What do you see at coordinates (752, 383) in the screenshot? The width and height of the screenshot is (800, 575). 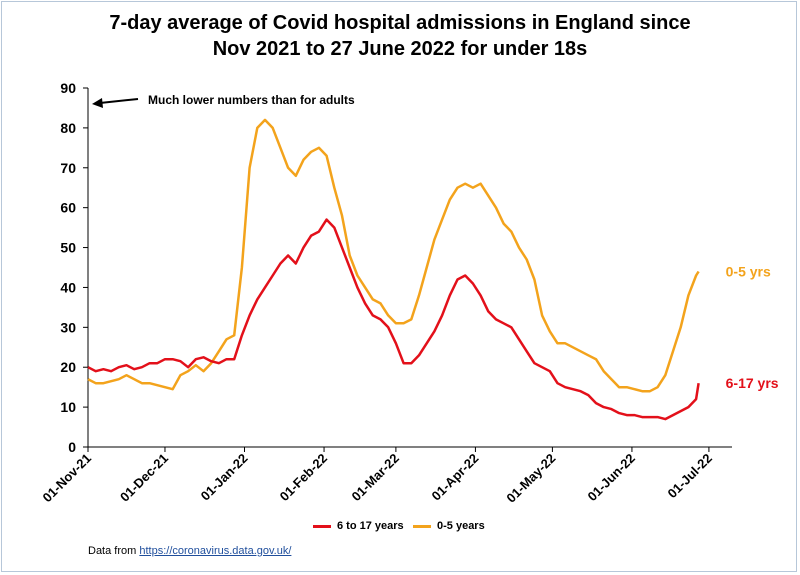 I see `series-end-label-6-17: 6-17 yrs` at bounding box center [752, 383].